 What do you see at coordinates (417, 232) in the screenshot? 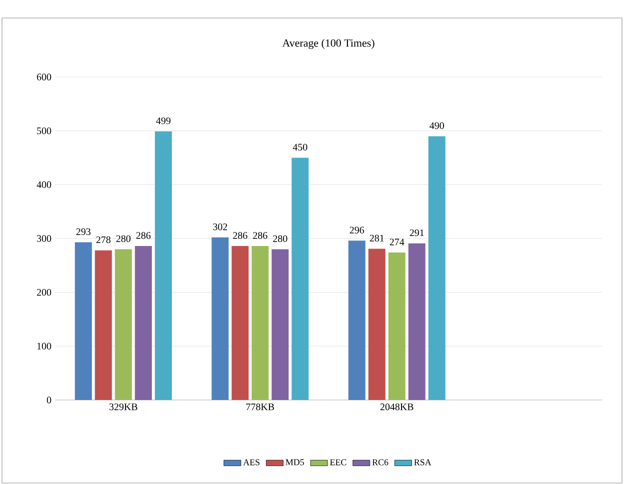
I see `data-label: 291` at bounding box center [417, 232].